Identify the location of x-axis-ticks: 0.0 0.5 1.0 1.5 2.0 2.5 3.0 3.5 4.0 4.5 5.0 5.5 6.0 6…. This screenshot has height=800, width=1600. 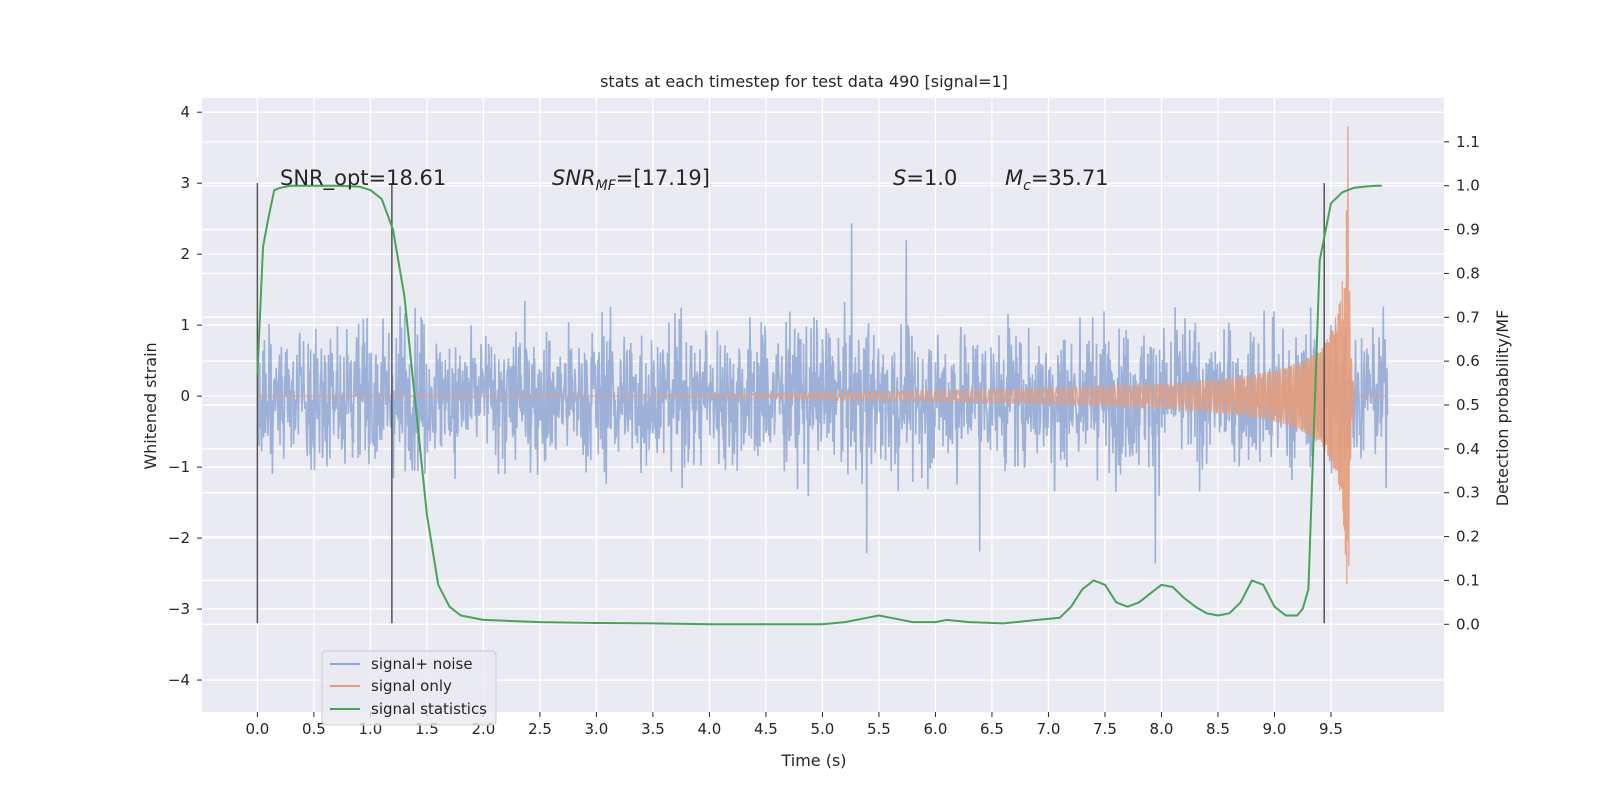
(794, 725).